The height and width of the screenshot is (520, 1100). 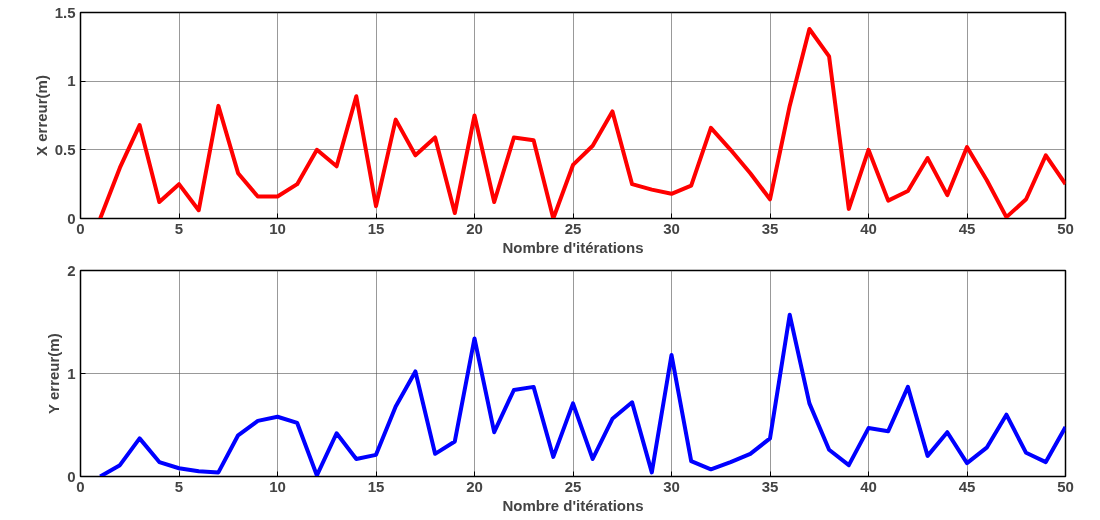 I want to click on y-tick-label: 2, so click(x=71, y=270).